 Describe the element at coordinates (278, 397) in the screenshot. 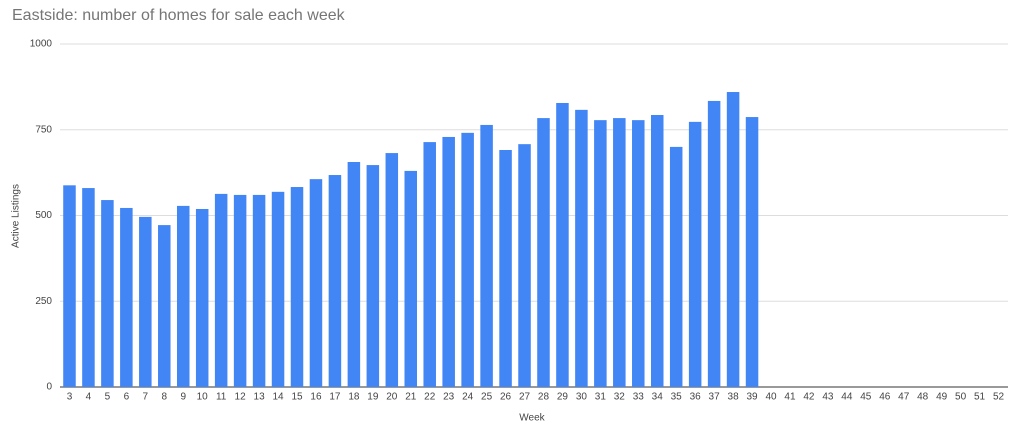

I see `x-tick-label: 14` at that location.